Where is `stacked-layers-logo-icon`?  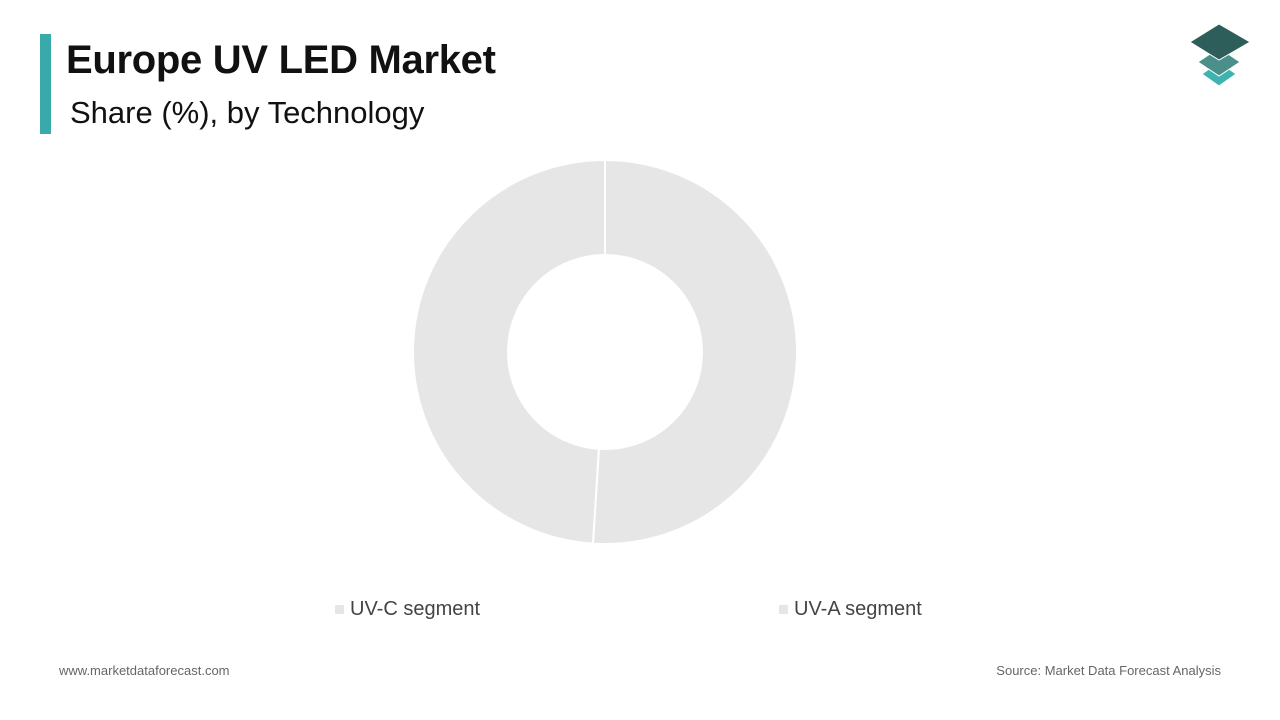 stacked-layers-logo-icon is located at coordinates (1220, 55).